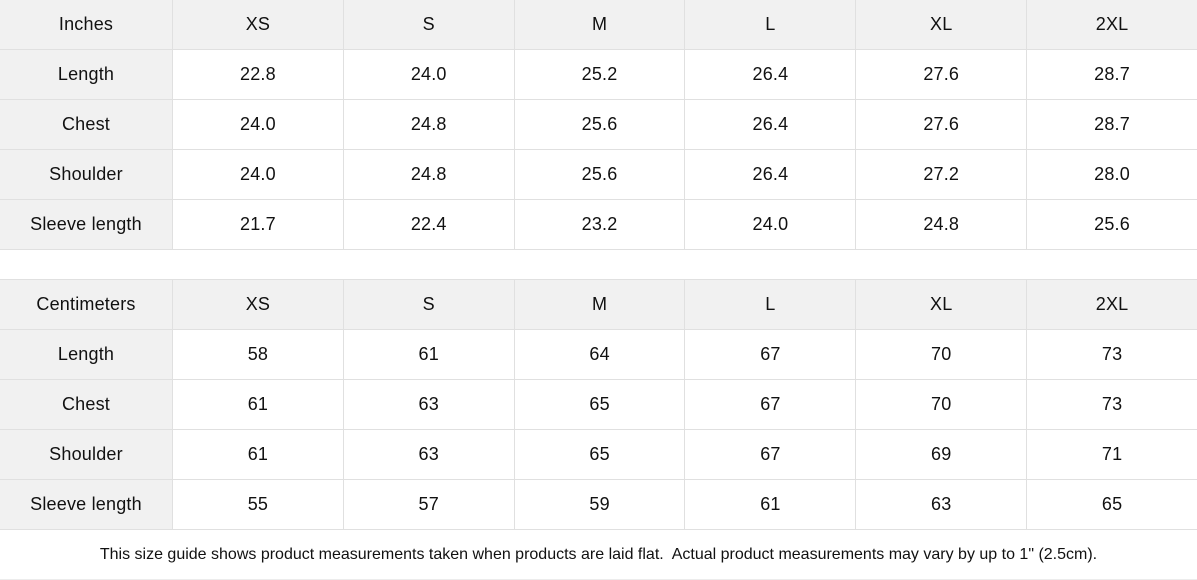 The image size is (1197, 580). I want to click on value-cell: 69, so click(941, 455).